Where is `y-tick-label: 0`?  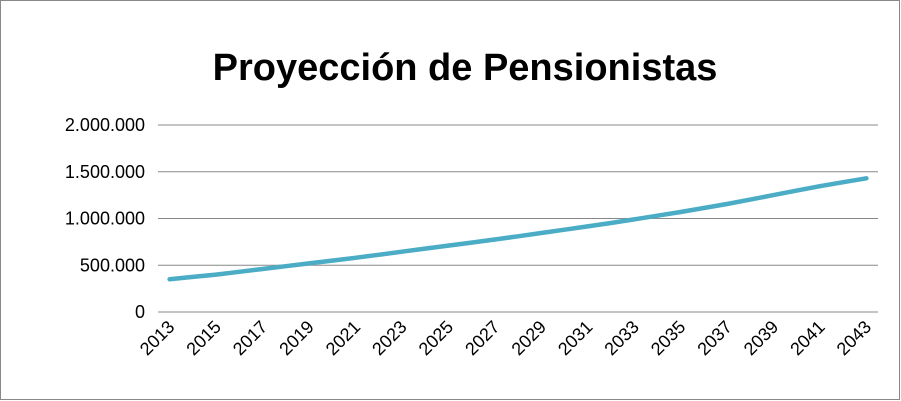 y-tick-label: 0 is located at coordinates (140, 312).